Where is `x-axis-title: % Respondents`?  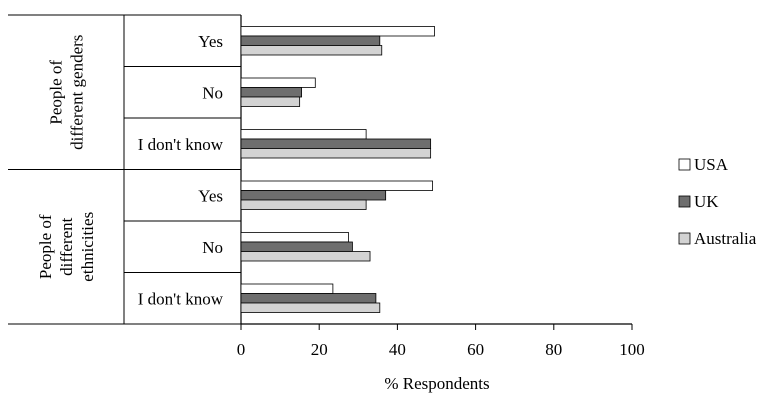
x-axis-title: % Respondents is located at coordinates (436, 383).